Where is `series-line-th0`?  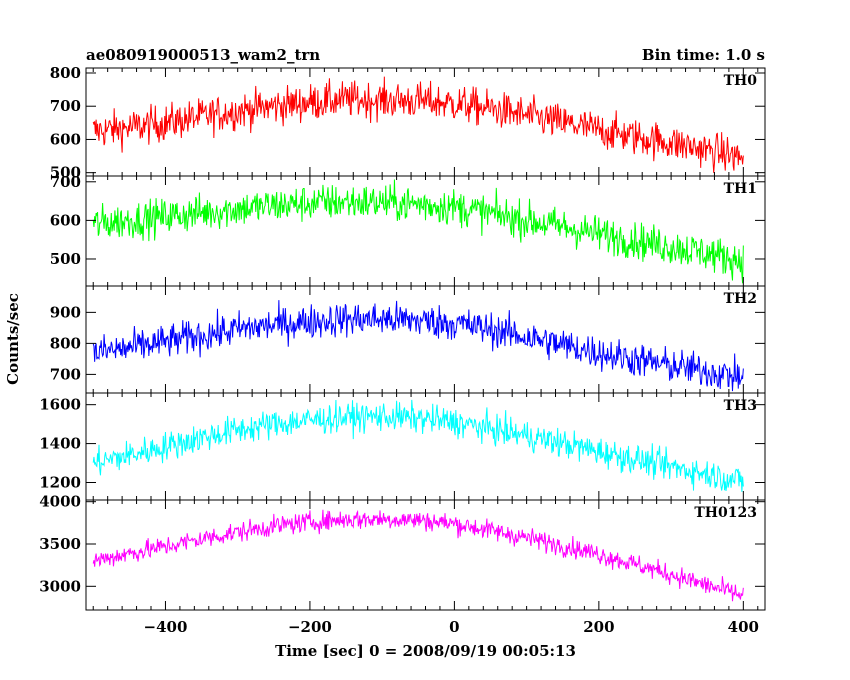 series-line-th0 is located at coordinates (418, 124).